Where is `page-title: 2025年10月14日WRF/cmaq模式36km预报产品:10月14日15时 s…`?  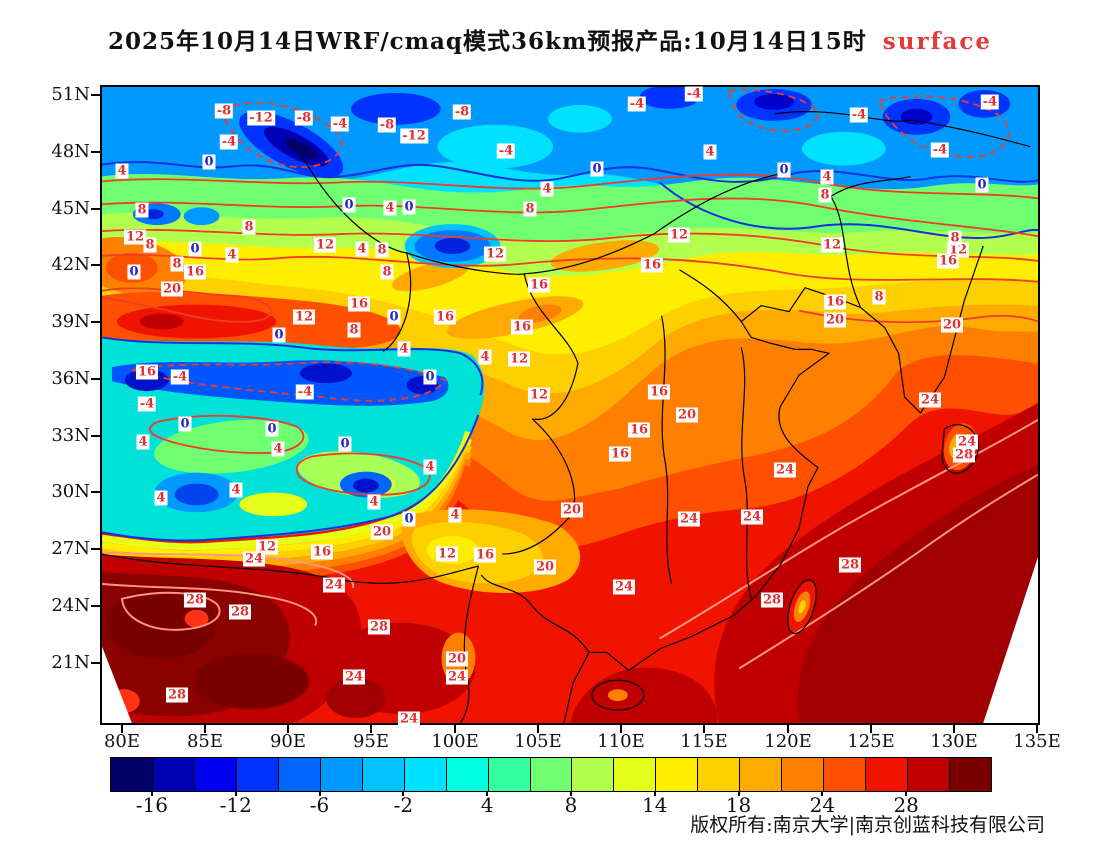 page-title: 2025年10月14日WRF/cmaq模式36km预报产品:10月14日15时 s… is located at coordinates (550, 39).